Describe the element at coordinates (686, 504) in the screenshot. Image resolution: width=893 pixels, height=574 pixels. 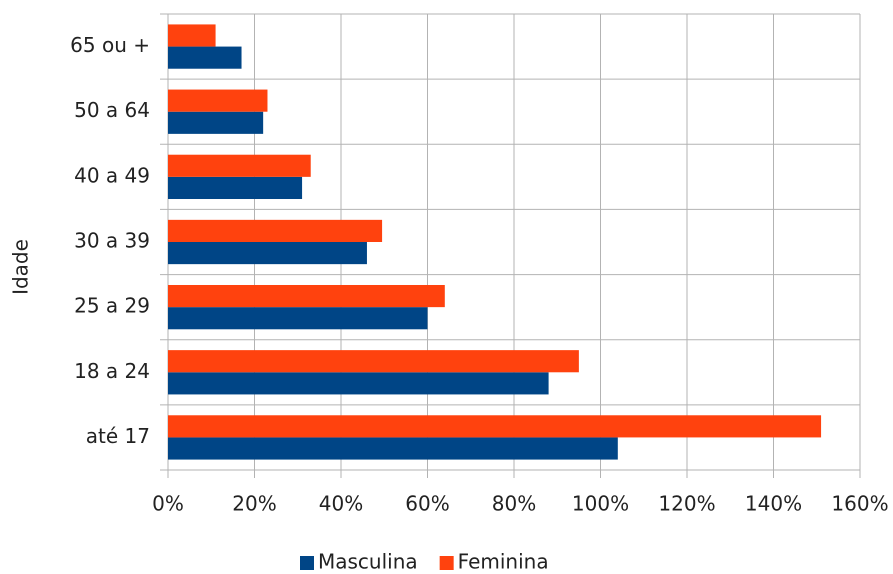
I see `x-tick-label: 120%` at that location.